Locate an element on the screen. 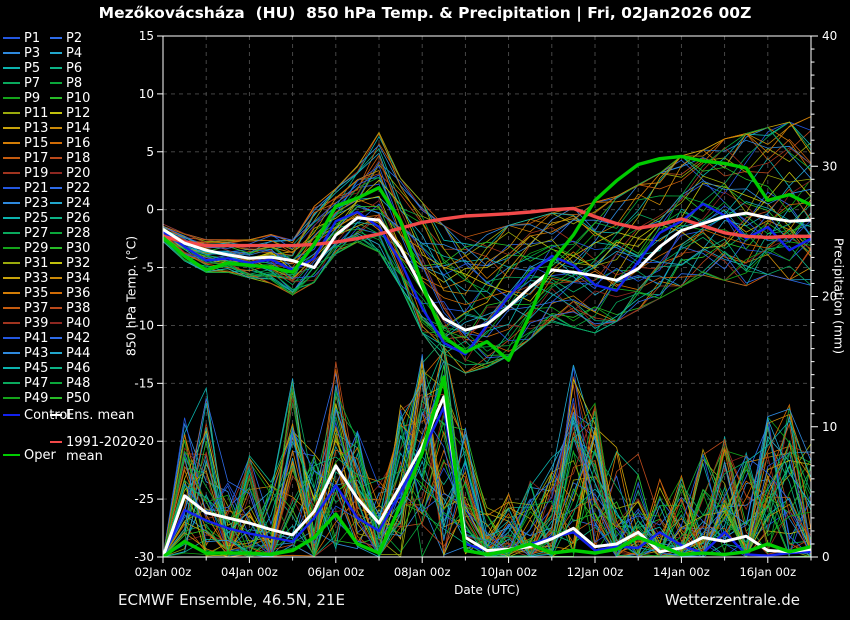  legend-member-P27: P27 is located at coordinates (25, 233).